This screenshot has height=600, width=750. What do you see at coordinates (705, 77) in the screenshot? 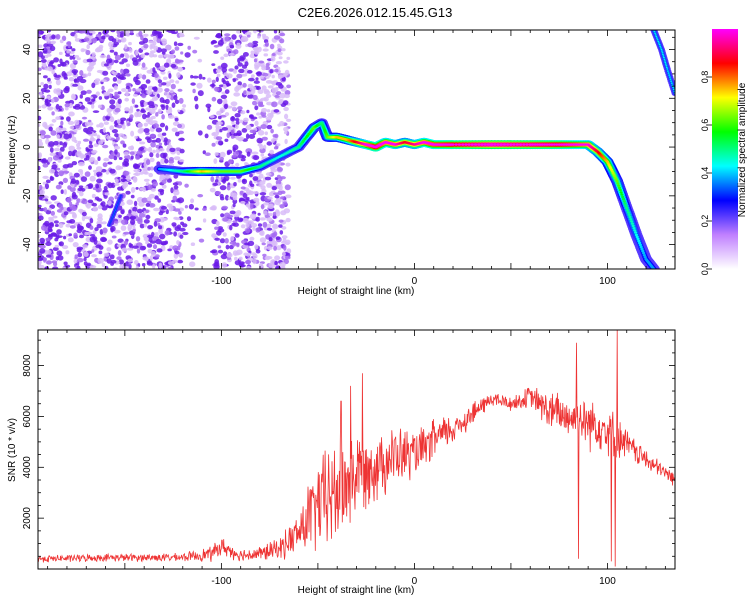
I see `colorbar-tick-label: 0.8` at bounding box center [705, 77].